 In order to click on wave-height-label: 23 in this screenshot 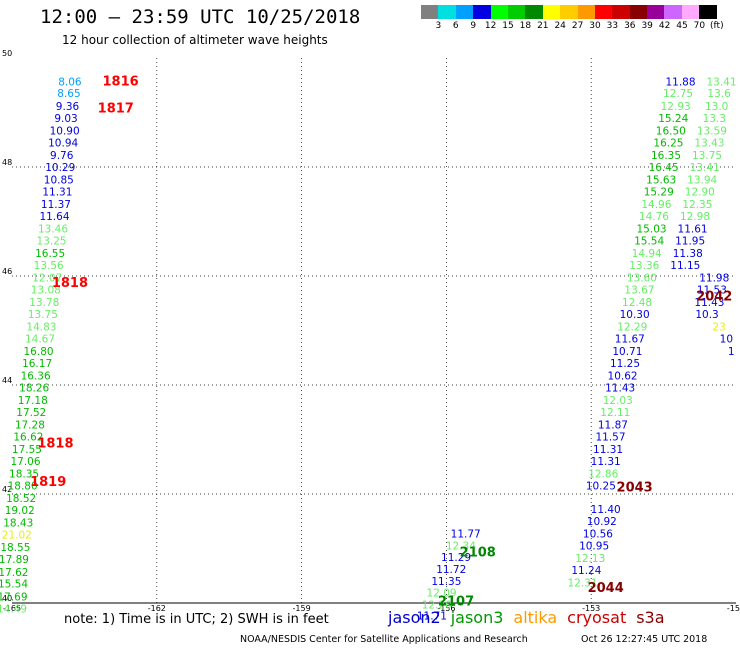, I will do `click(718, 328)`.